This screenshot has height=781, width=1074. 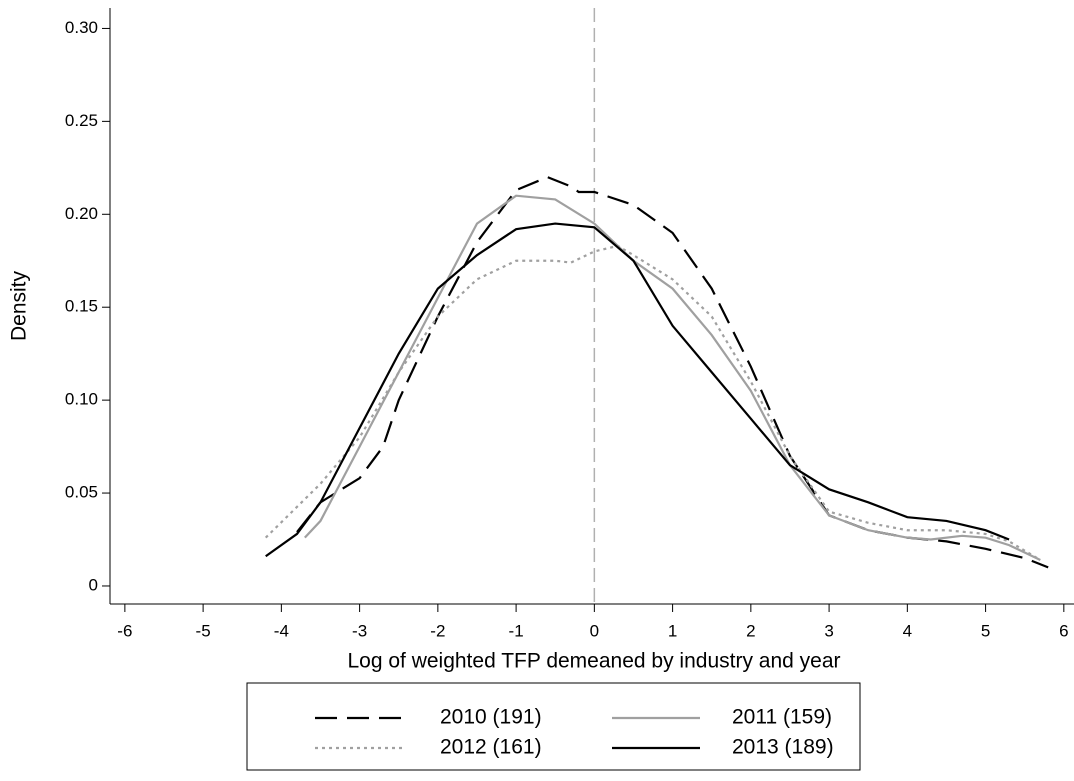 I want to click on legend-label: 2011 (159), so click(x=782, y=717).